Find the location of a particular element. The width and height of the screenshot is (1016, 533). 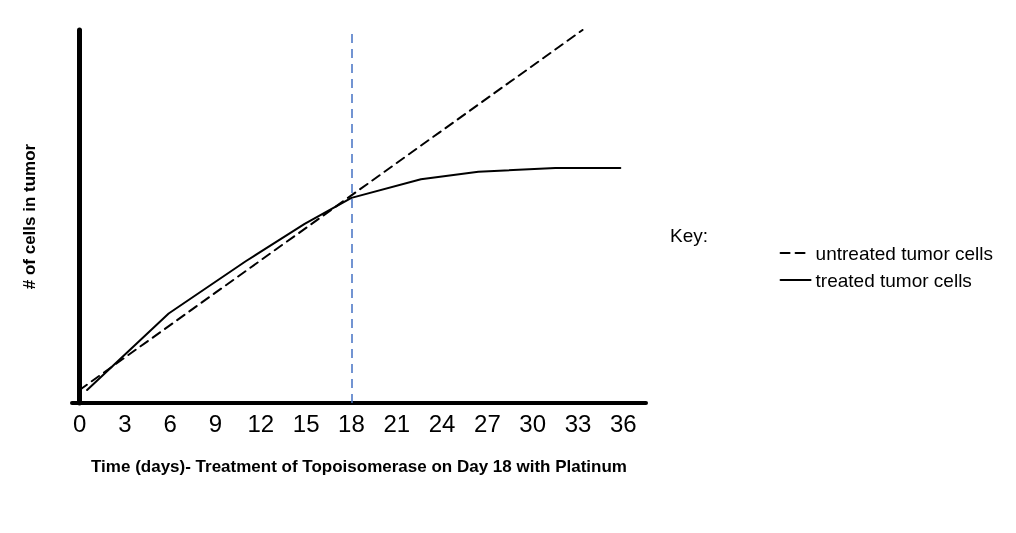

x-tick-label: 15 is located at coordinates (306, 423).